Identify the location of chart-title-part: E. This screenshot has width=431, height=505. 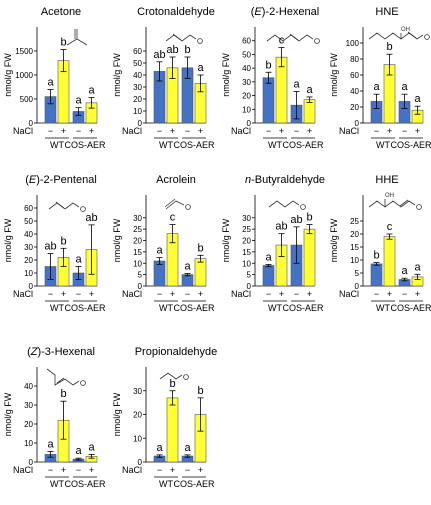
(258, 12).